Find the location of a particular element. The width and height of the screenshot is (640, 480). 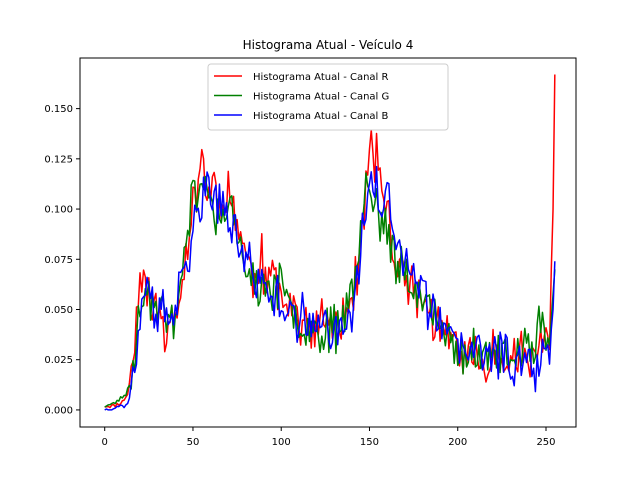

y-tick-label: 0.050 is located at coordinates (58, 310).